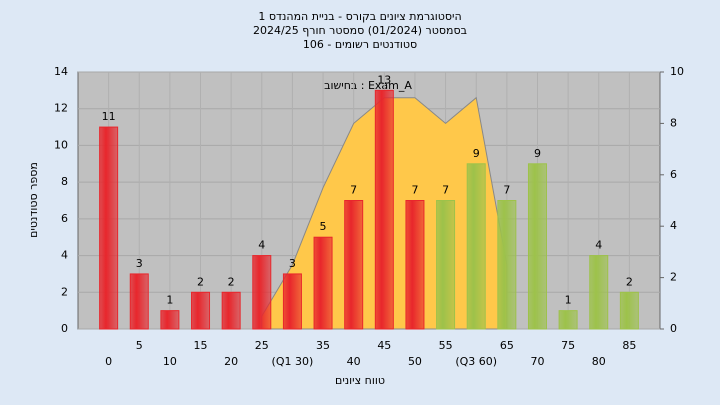  Describe the element at coordinates (507, 345) in the screenshot. I see `x-tick-label: 65` at that location.